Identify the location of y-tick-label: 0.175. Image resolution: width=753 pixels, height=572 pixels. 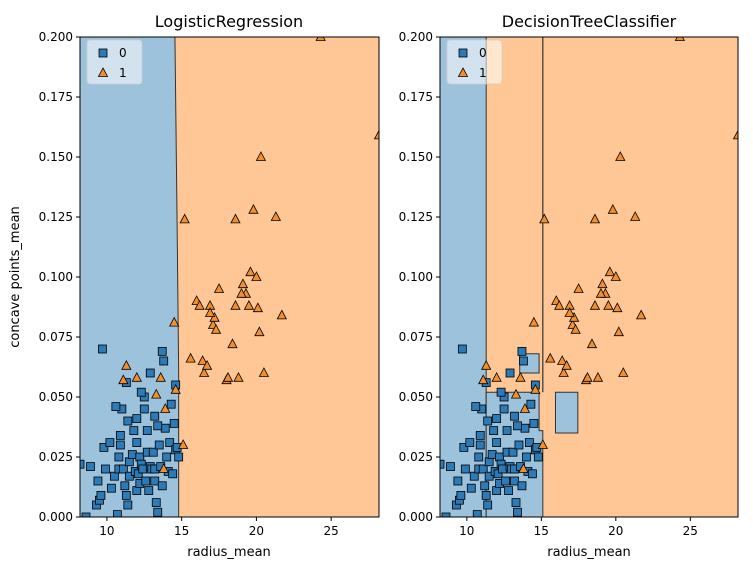
(56, 97).